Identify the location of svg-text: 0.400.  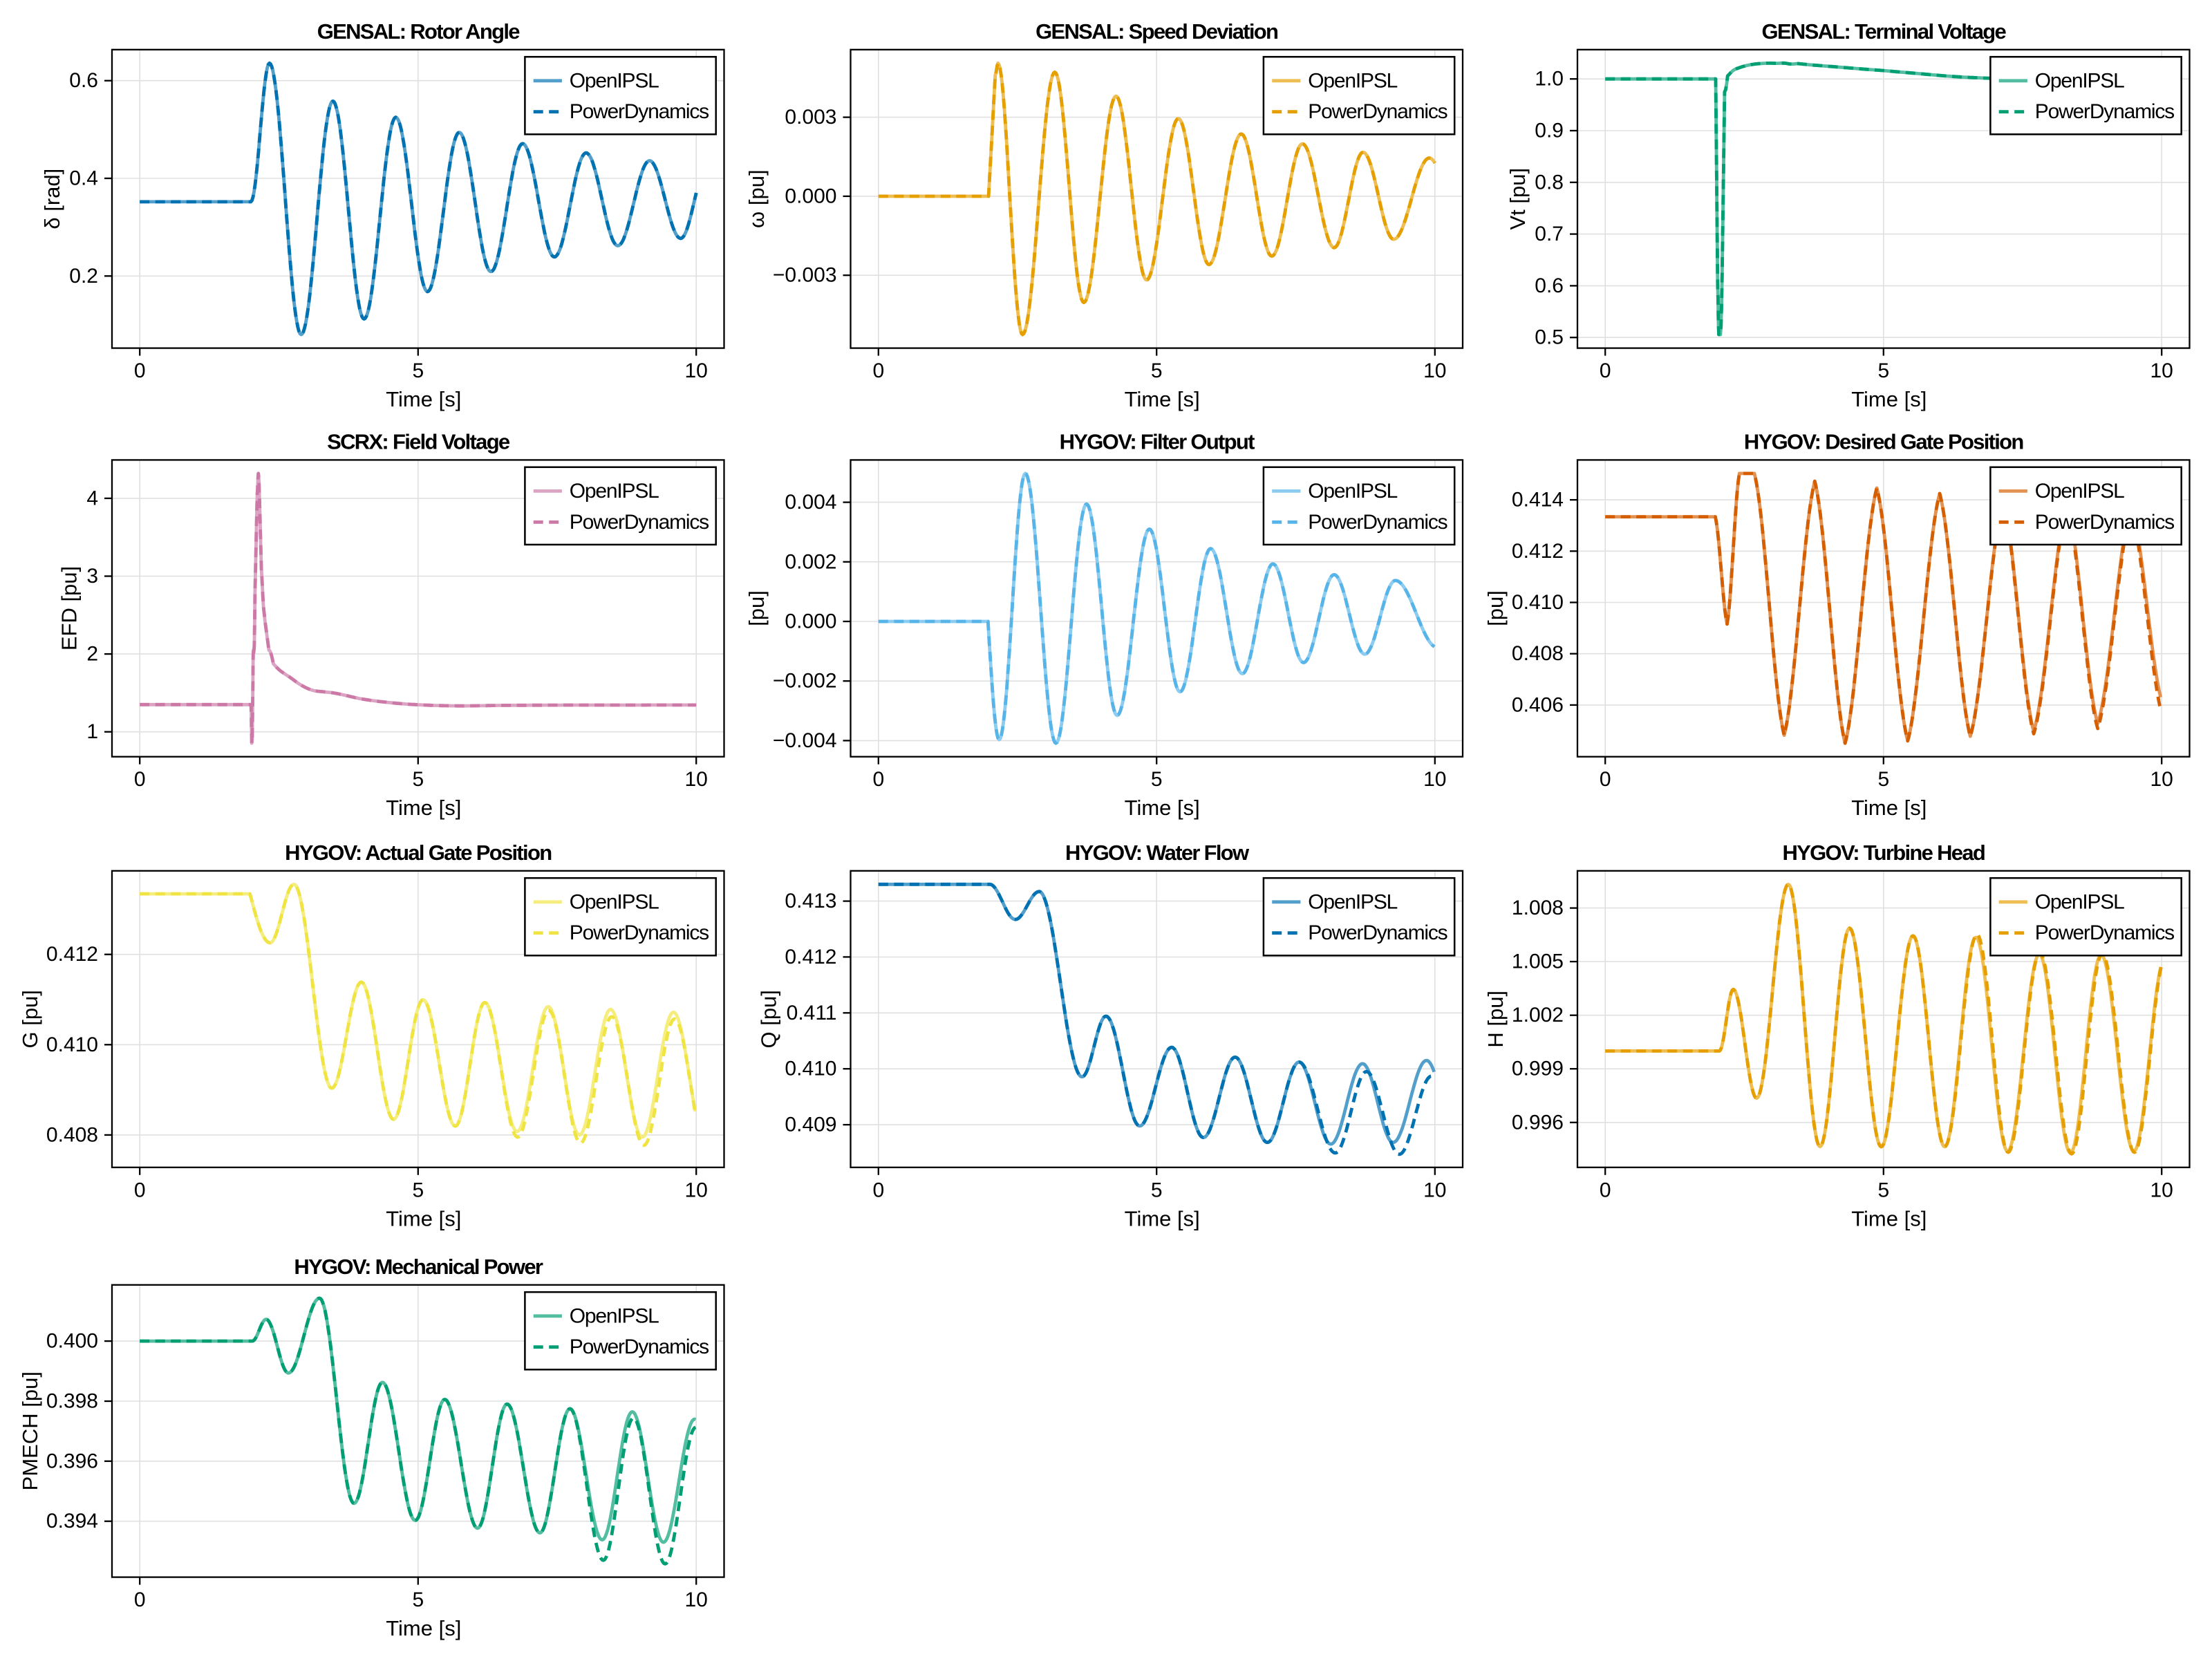
(72, 1342).